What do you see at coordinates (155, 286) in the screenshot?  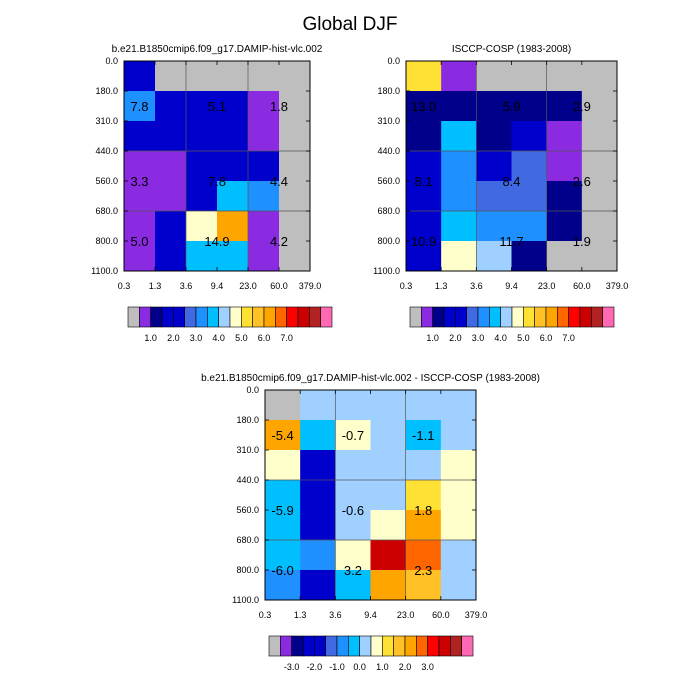 I see `x-tick-label: 1.3` at bounding box center [155, 286].